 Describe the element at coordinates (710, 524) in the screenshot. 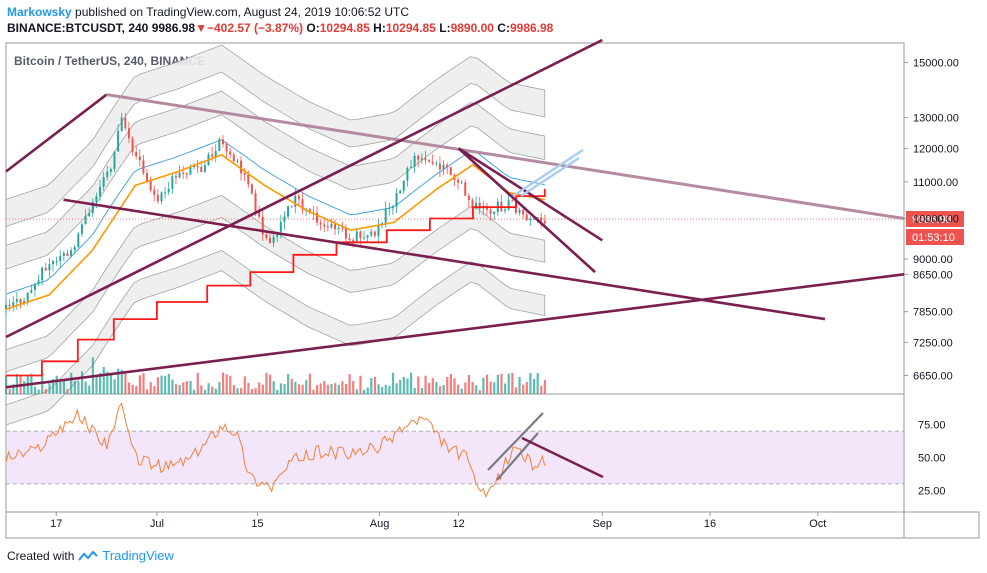

I see `time-tick-label: 16` at that location.